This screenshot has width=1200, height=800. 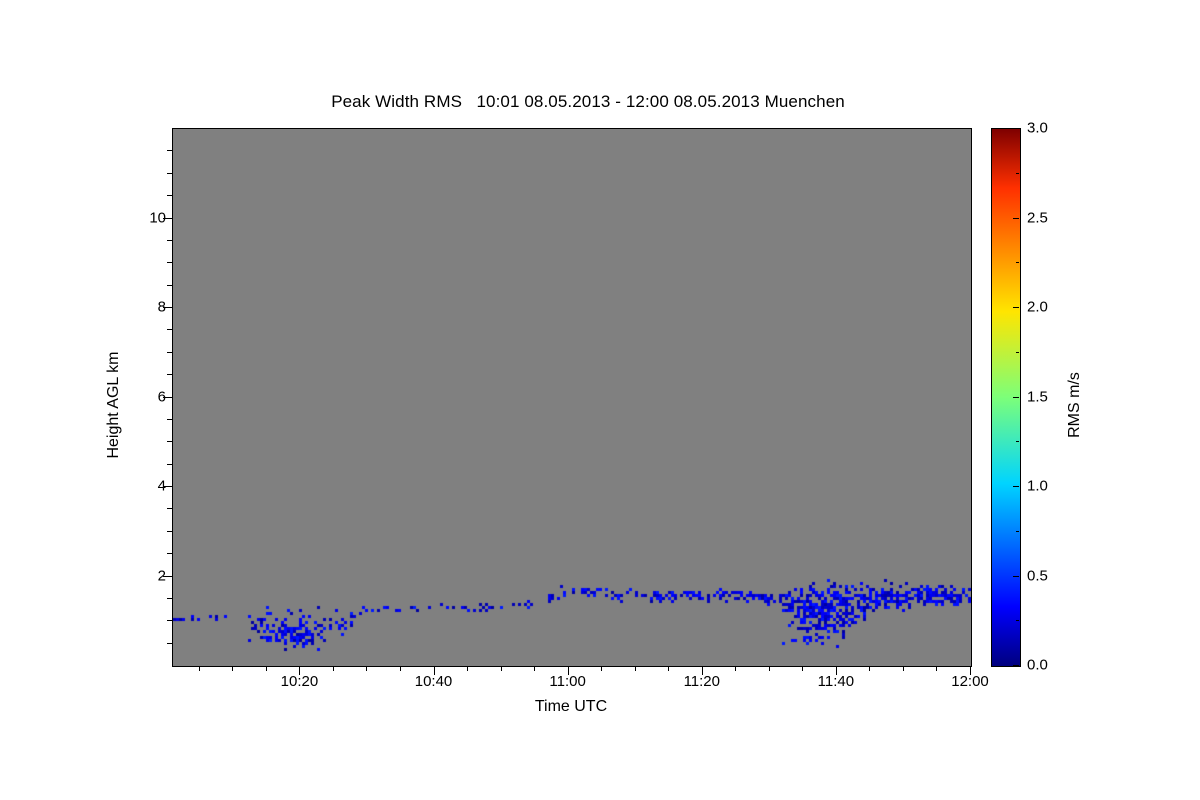 I want to click on colorbar-tick-label: 2.0, so click(x=1037, y=307).